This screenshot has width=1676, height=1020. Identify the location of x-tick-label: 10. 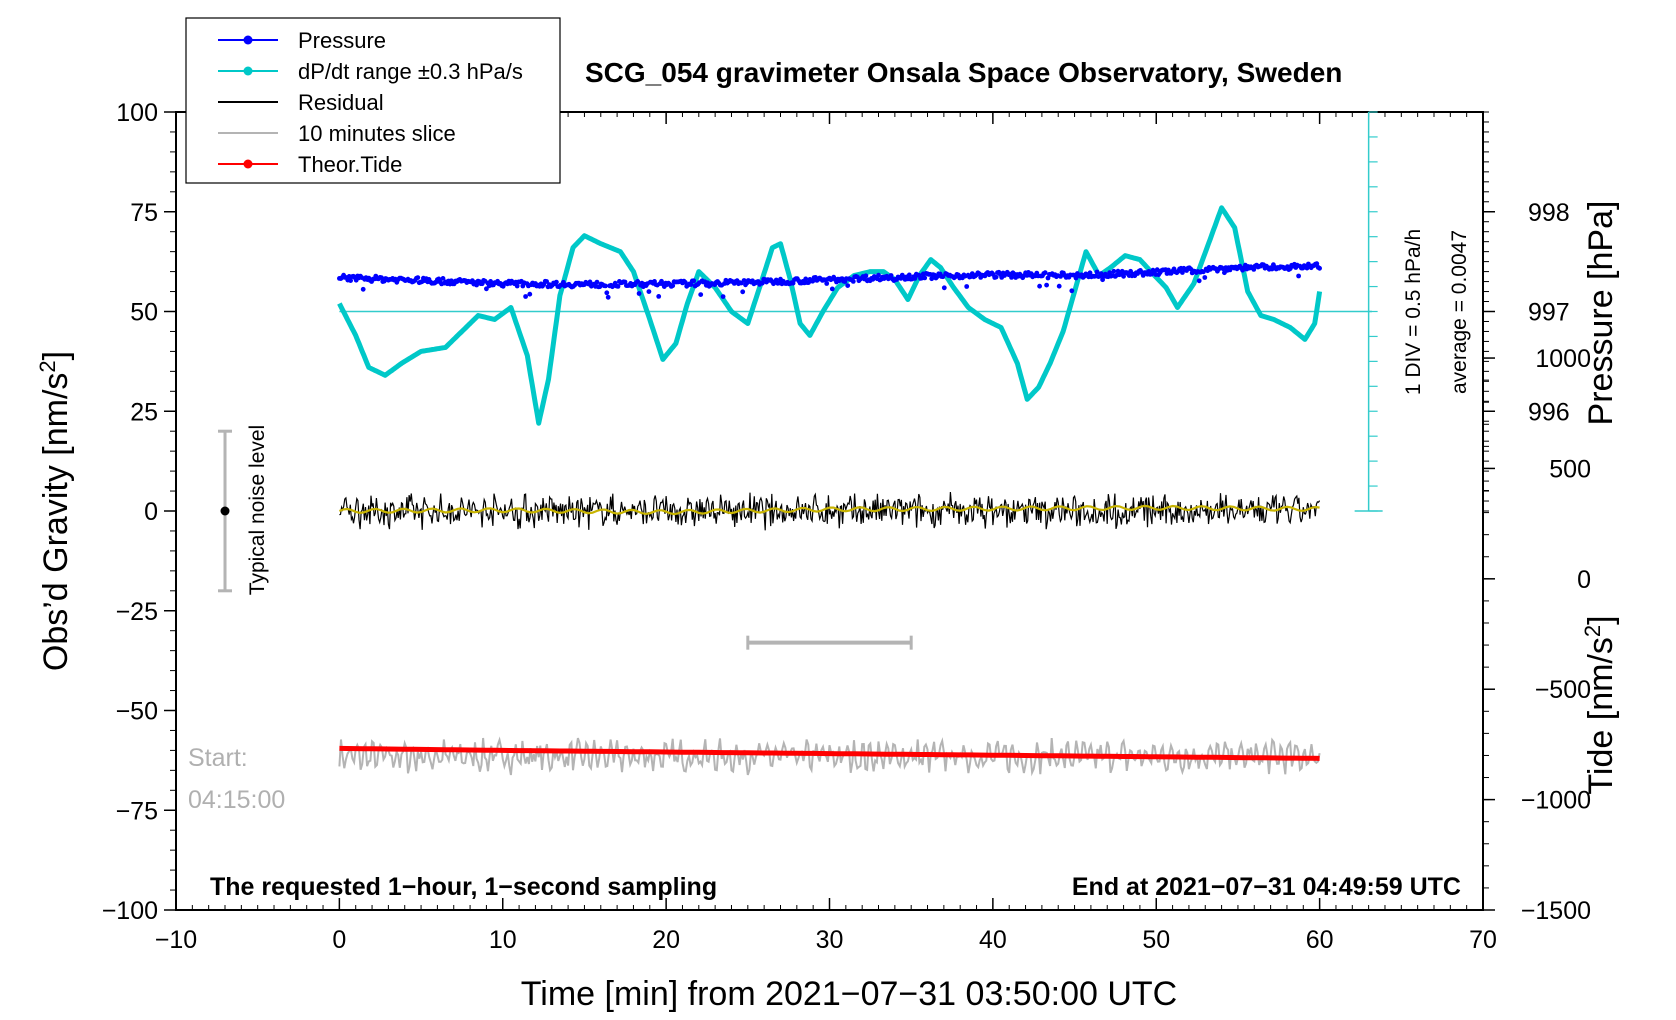
(503, 940).